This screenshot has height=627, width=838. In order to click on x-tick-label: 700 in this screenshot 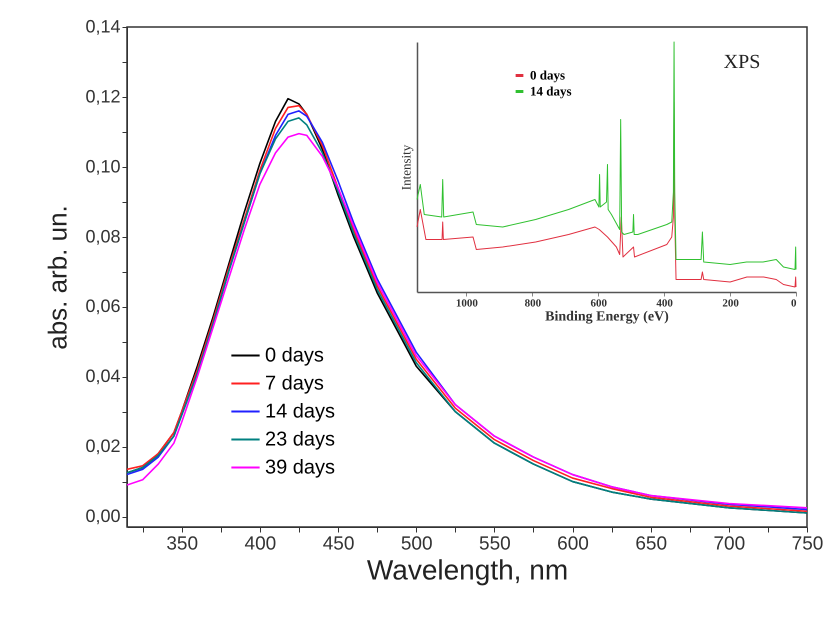, I will do `click(729, 544)`.